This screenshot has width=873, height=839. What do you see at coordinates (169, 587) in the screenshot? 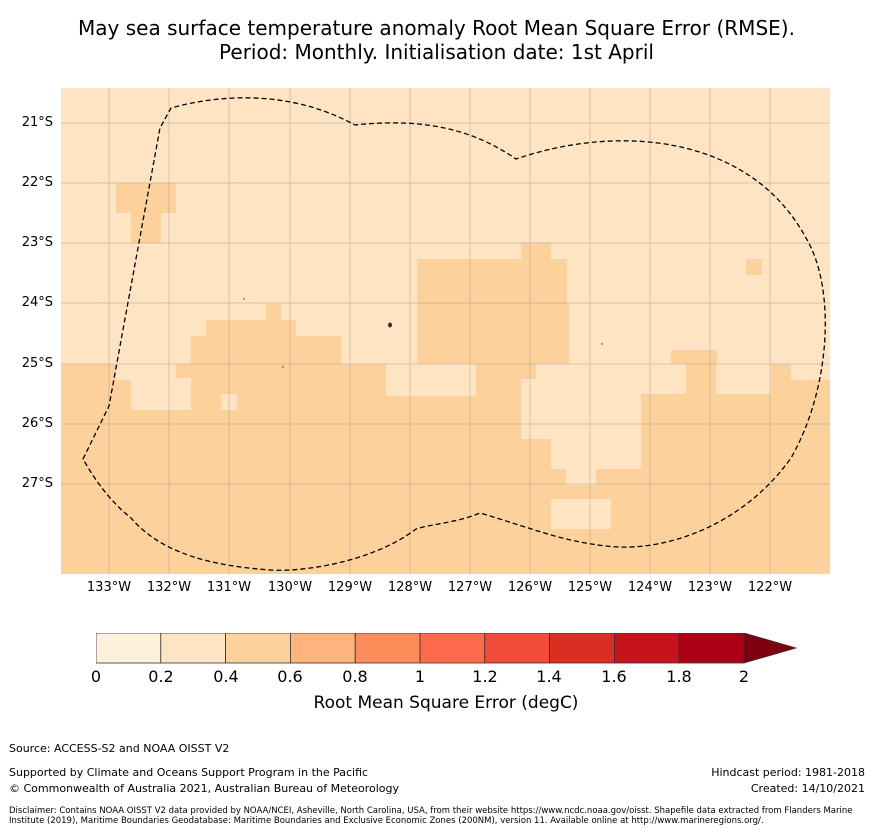
I see `lon-label-132w: 132°W` at bounding box center [169, 587].